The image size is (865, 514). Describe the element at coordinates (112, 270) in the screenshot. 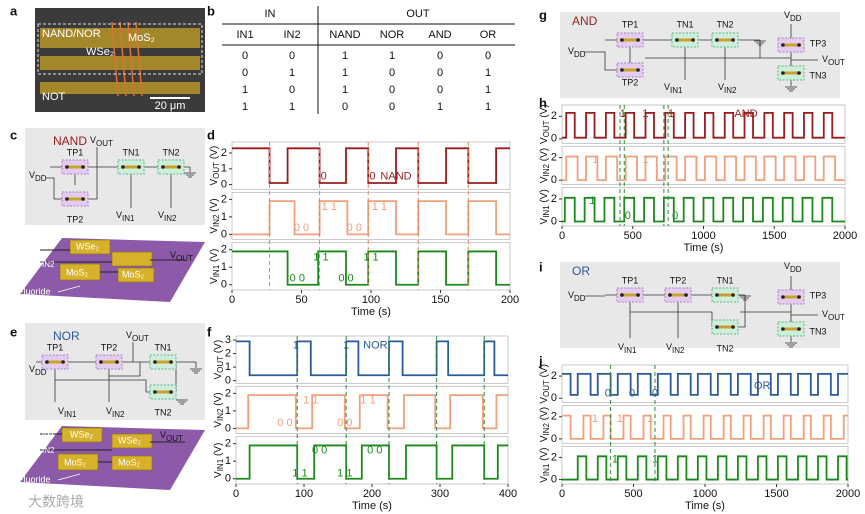

I see `substrate` at that location.